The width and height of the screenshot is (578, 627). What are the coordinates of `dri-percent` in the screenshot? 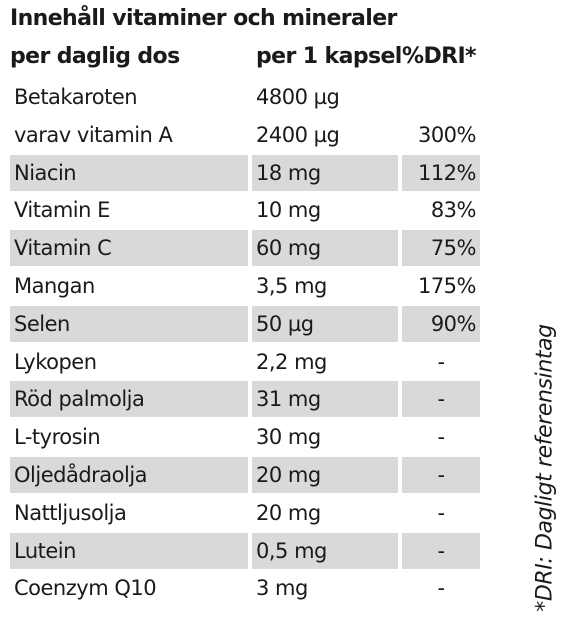 It's located at (441, 97).